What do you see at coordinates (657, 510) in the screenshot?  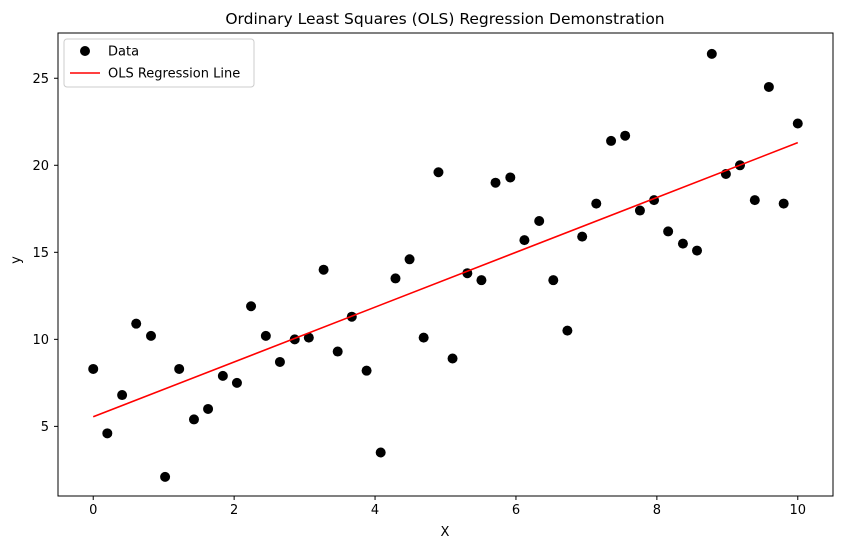 I see `x-tick-label: 8` at bounding box center [657, 510].